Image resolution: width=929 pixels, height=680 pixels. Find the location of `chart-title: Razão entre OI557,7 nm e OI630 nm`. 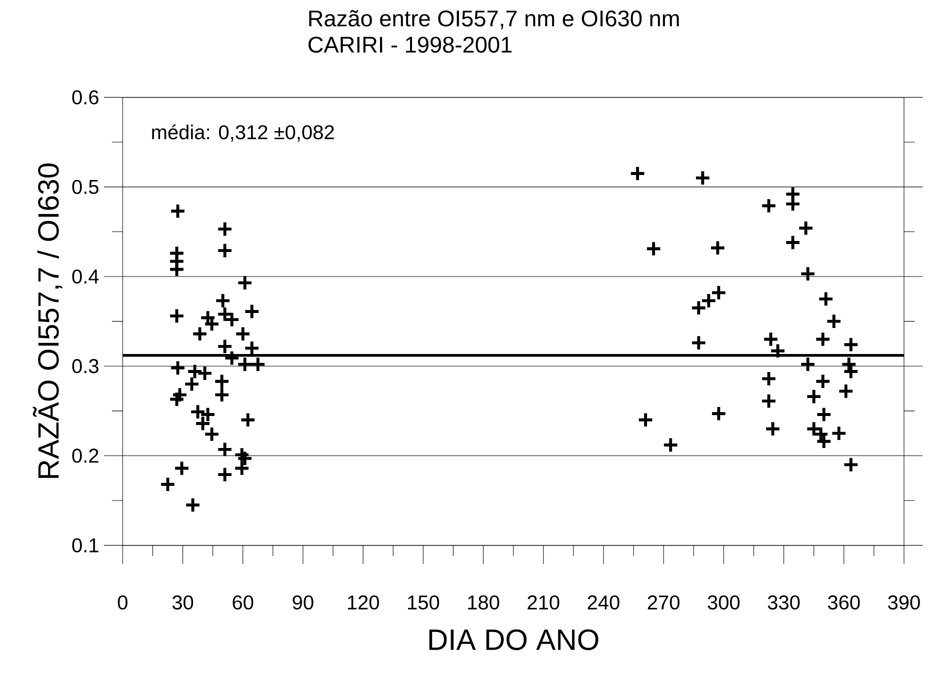

chart-title: Razão entre OI557,7 nm e OI630 nm is located at coordinates (494, 20).